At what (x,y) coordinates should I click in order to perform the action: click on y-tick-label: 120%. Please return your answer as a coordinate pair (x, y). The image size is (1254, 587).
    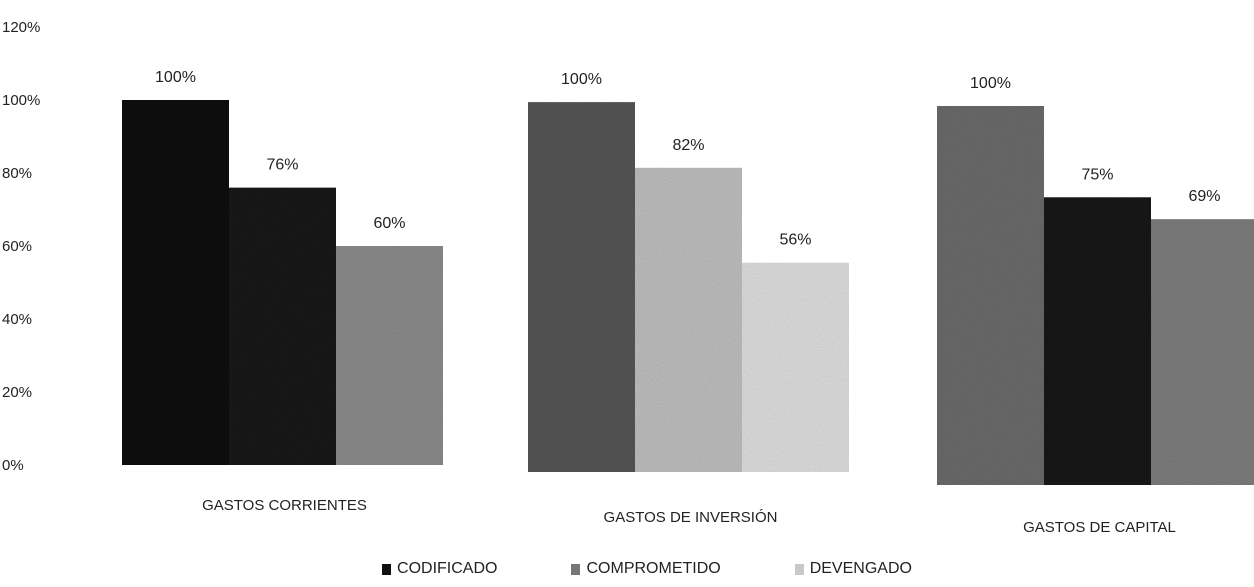
    Looking at the image, I should click on (21, 27).